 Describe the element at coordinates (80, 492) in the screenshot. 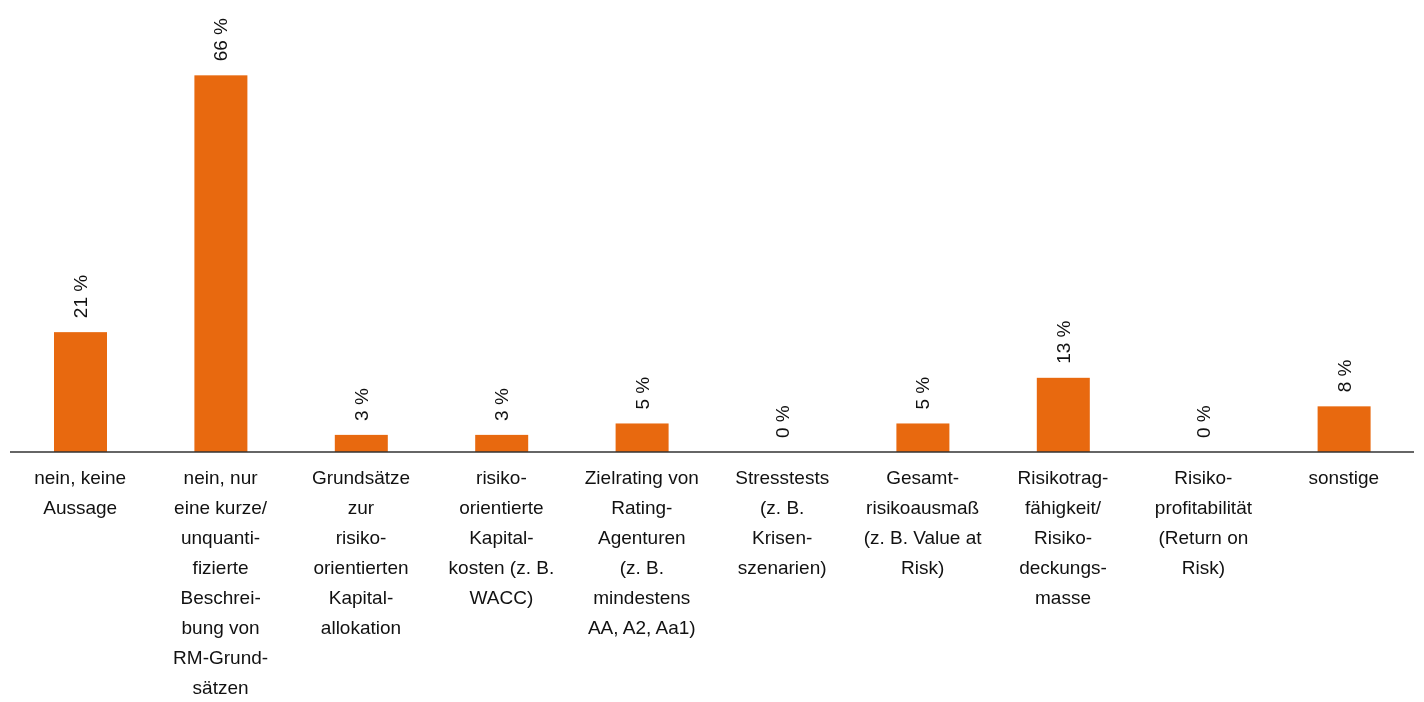

I see `x-tick-label: nein, keine Aussage` at that location.